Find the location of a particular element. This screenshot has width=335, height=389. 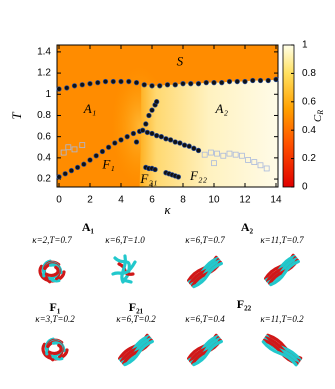

x-tick-label: 12 is located at coordinates (245, 200).